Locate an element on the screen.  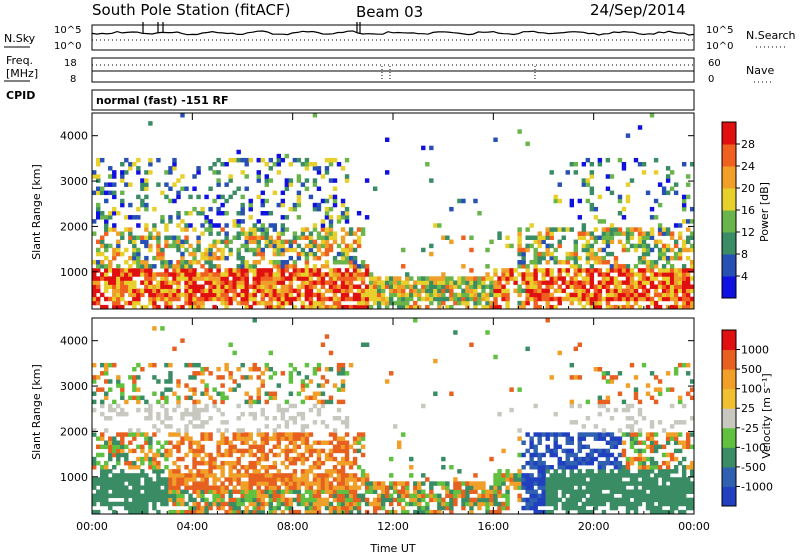
y-tick-label: 4000 is located at coordinates (74, 136).